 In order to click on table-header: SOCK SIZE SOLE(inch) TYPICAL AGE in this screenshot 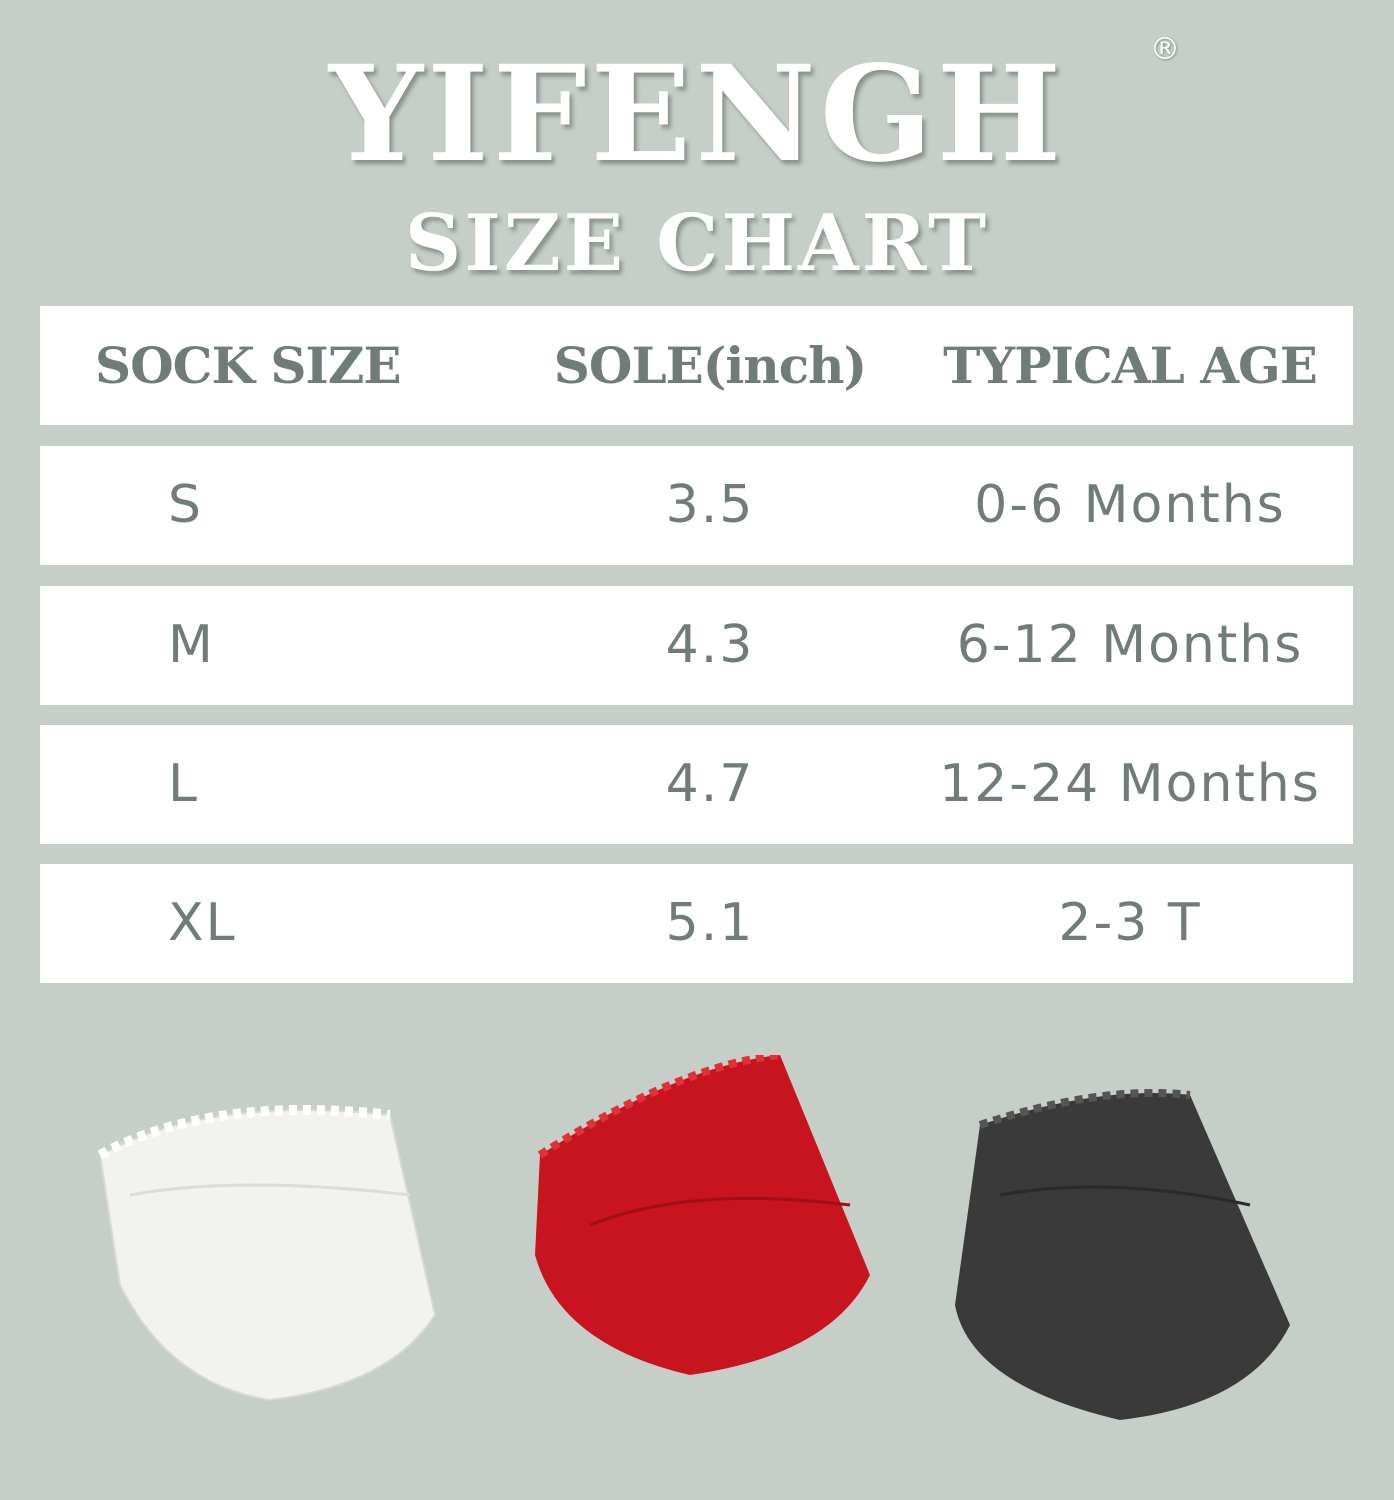, I will do `click(696, 365)`.